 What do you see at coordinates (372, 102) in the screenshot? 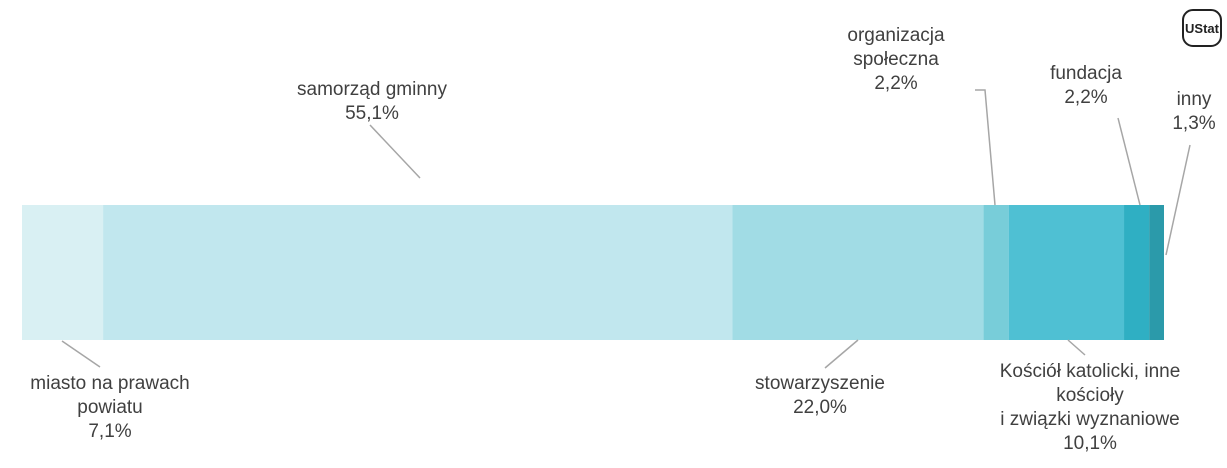
I see `segment-label: samorząd gminny 55,1%` at bounding box center [372, 102].